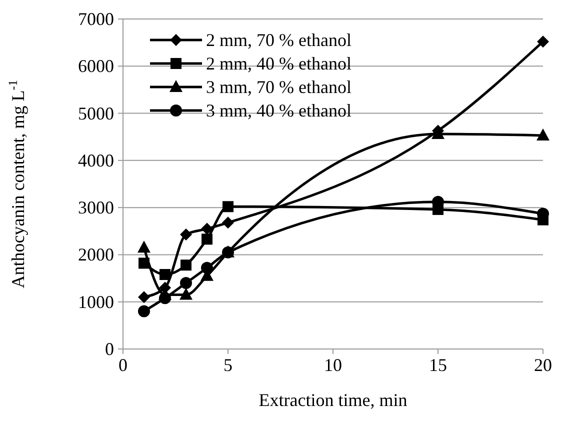 The image size is (570, 423). What do you see at coordinates (228, 365) in the screenshot?
I see `x-tick-label: 5` at bounding box center [228, 365].